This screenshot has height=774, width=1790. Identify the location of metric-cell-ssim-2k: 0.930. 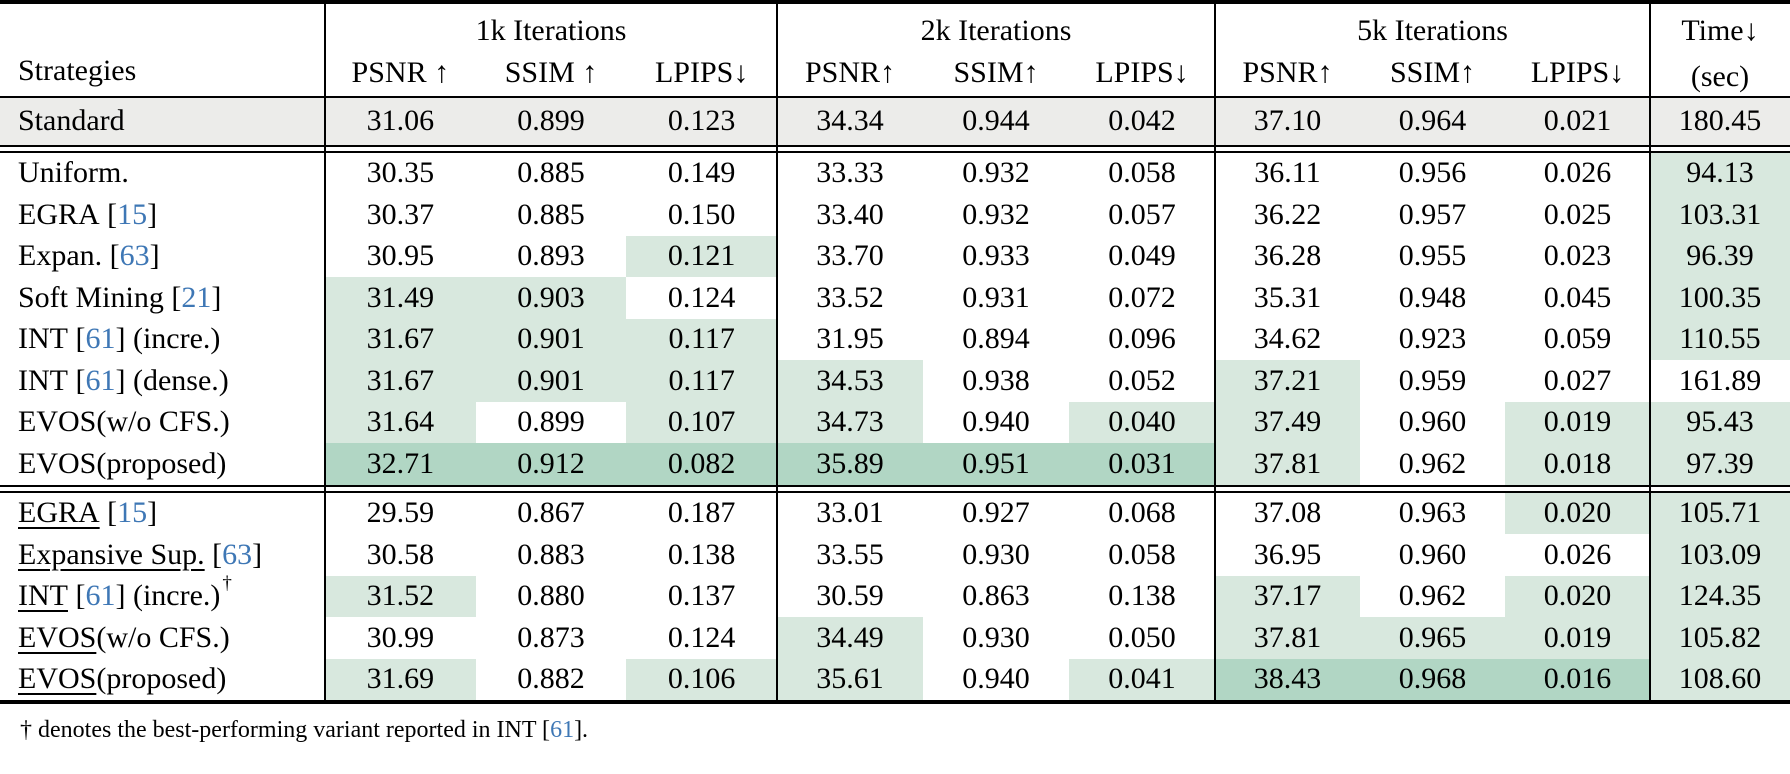
(996, 554).